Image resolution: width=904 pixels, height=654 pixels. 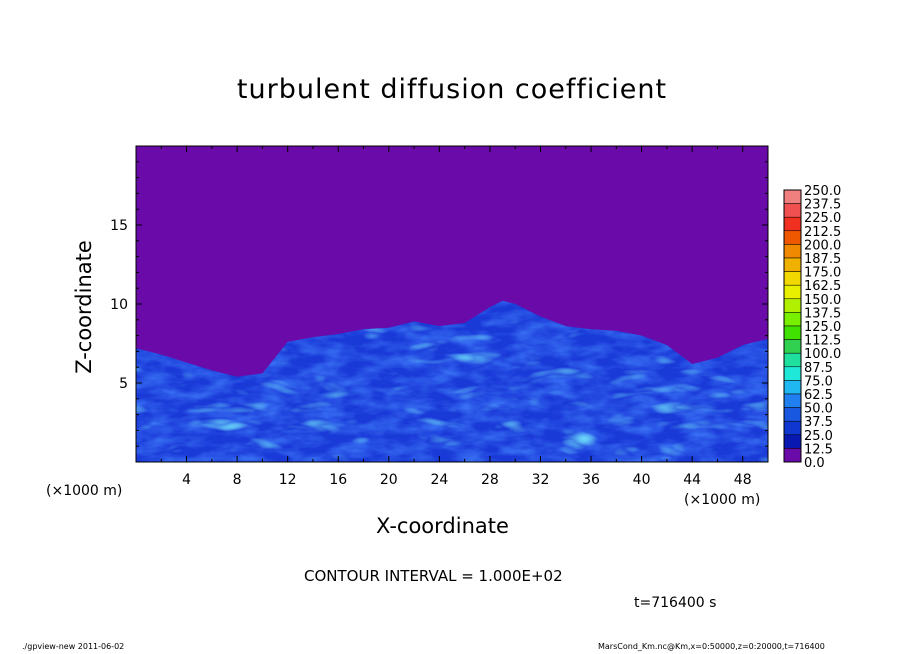 What do you see at coordinates (822, 300) in the screenshot?
I see `colorbar-label: 150.0` at bounding box center [822, 300].